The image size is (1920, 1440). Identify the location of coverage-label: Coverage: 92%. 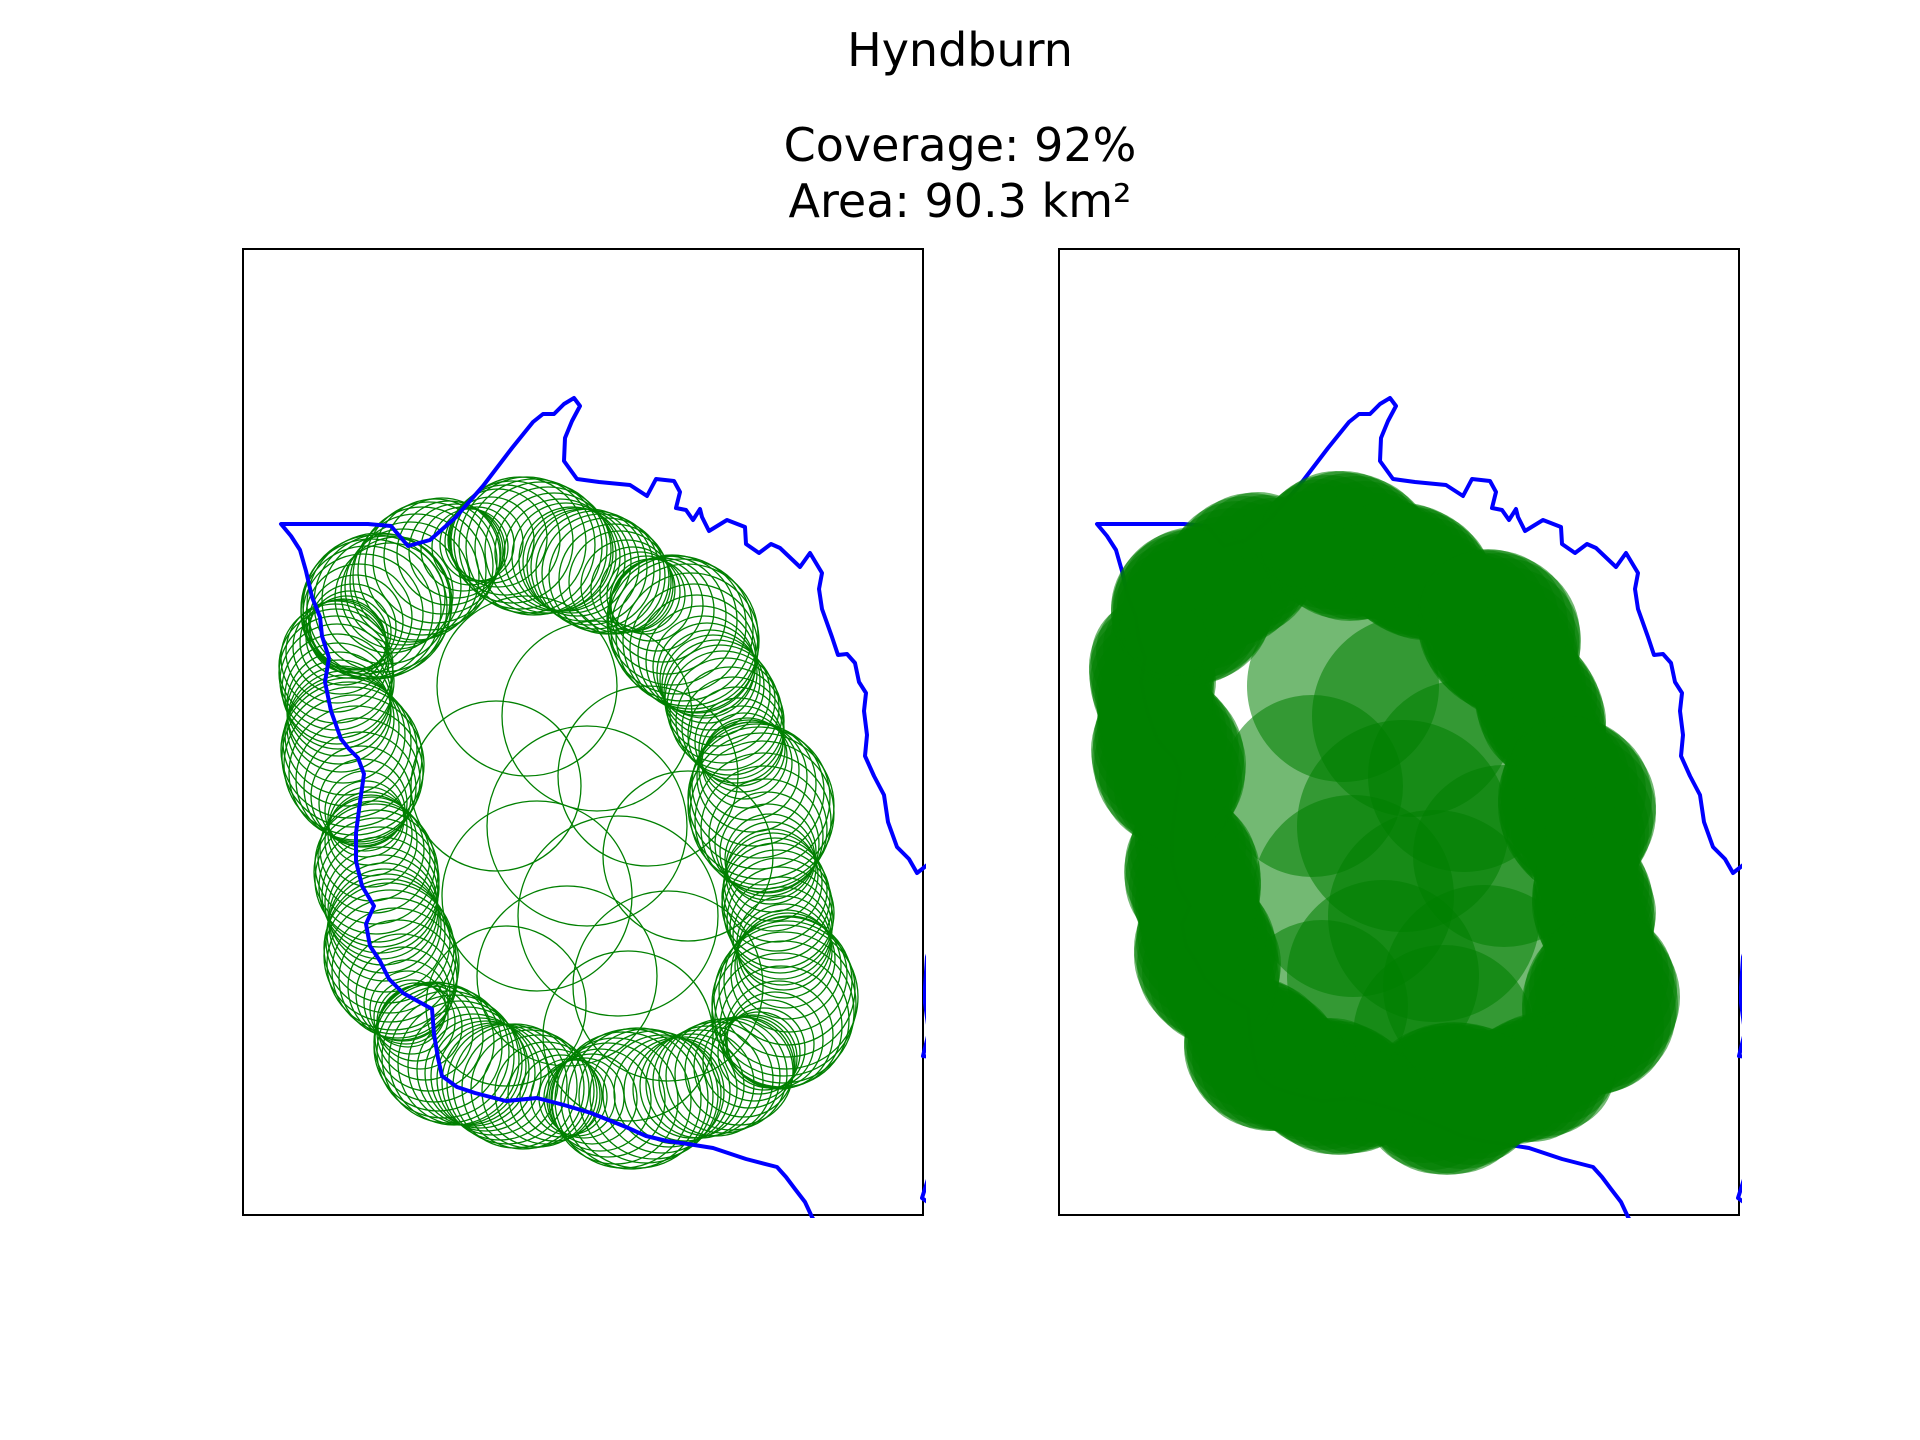
(960, 145).